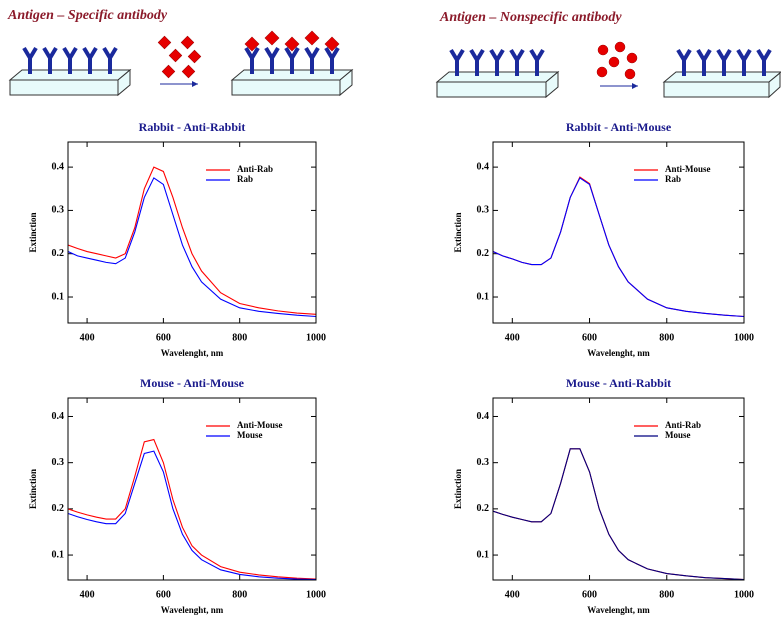  What do you see at coordinates (618, 383) in the screenshot?
I see `chart-title: Mouse - Anti-Rabbit` at bounding box center [618, 383].